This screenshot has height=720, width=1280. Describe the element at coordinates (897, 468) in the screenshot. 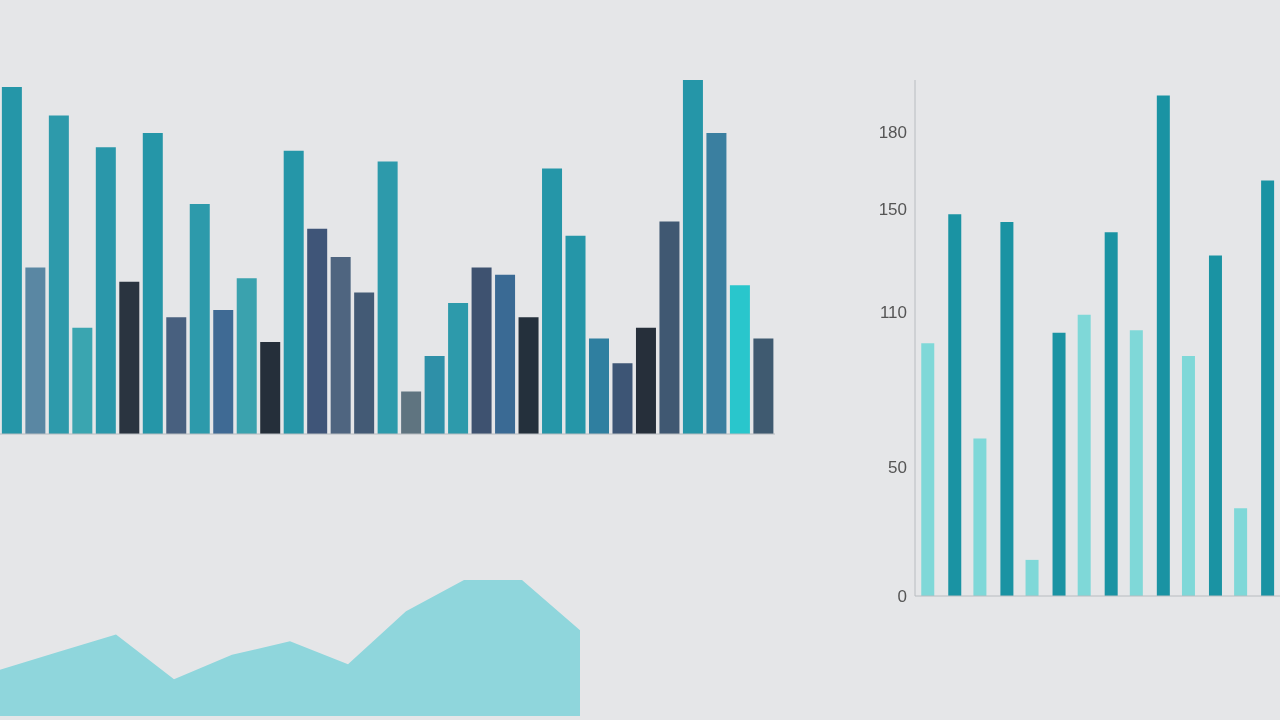

I see `y-tick-label: 50` at that location.